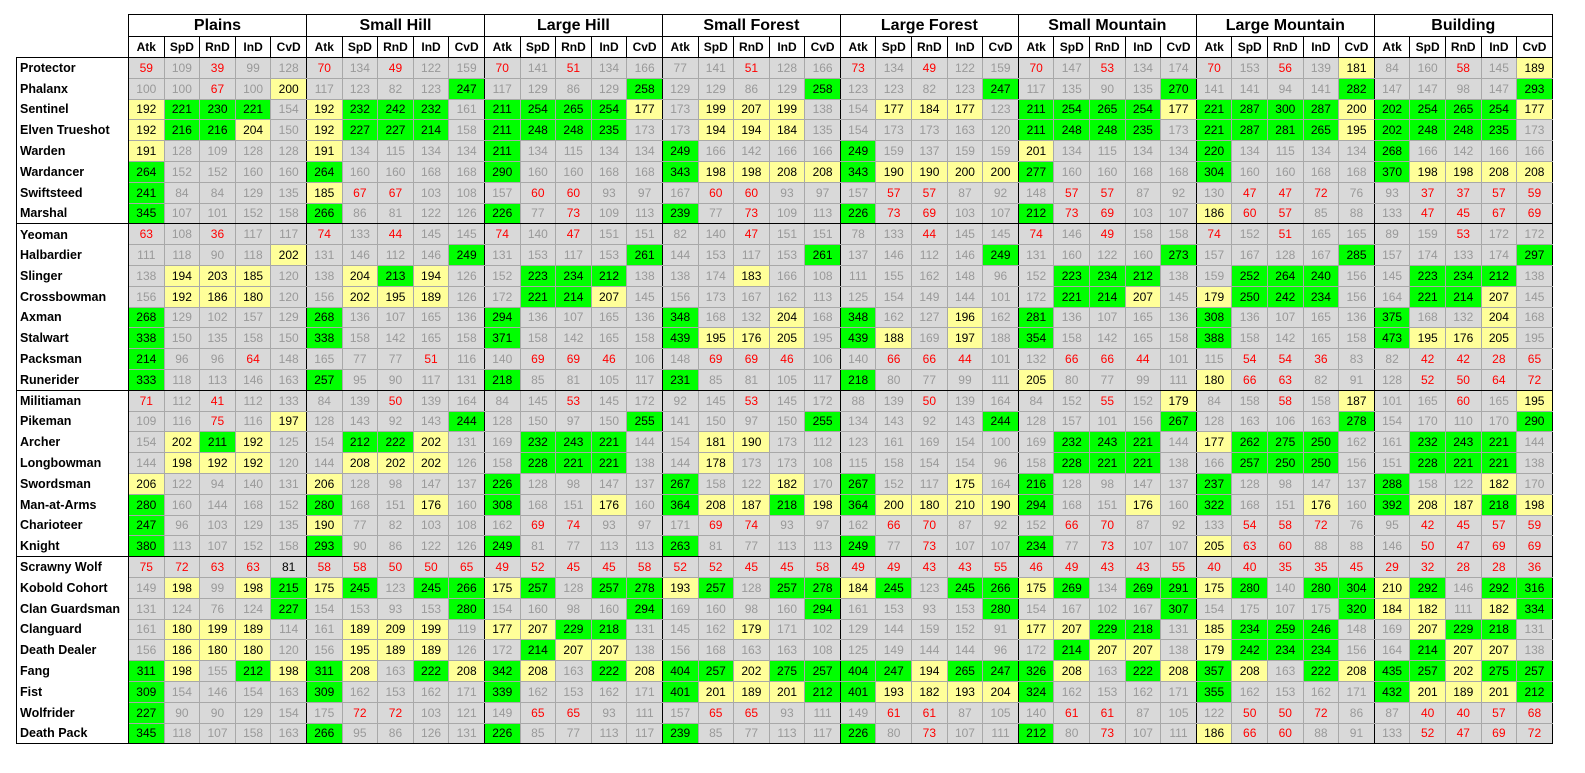 Image resolution: width=1585 pixels, height=773 pixels. I want to click on stat-cell: 222, so click(431, 671).